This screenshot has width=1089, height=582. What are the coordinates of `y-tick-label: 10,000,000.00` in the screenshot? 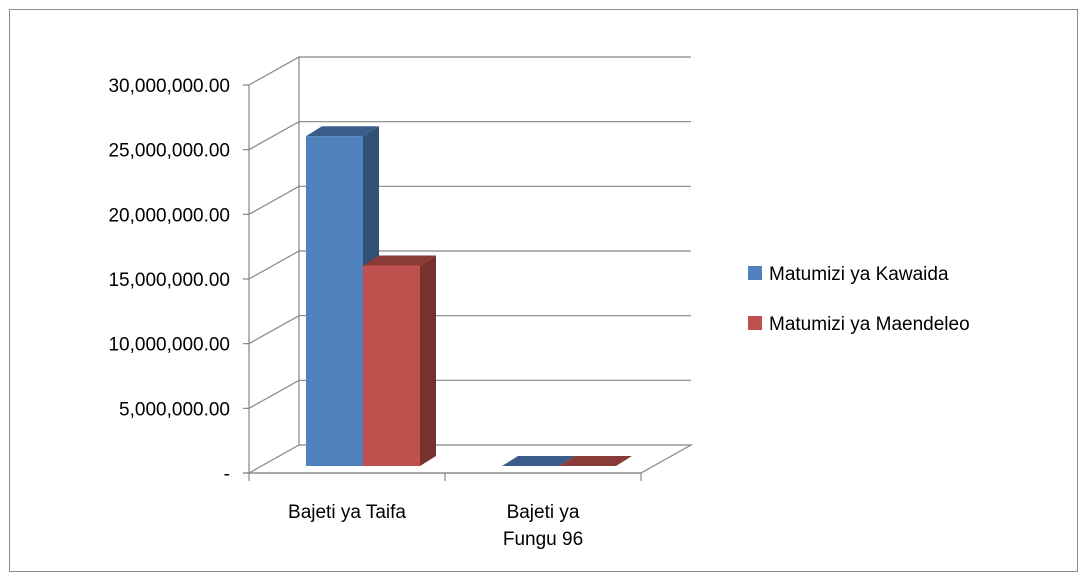 It's located at (169, 345).